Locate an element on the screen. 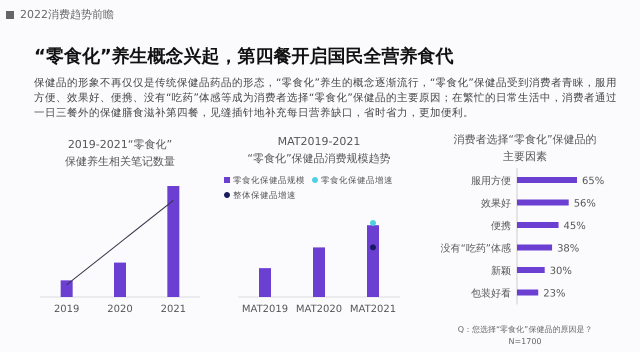 Image resolution: width=640 pixels, height=352 pixels. y-tick-label: 效果好 is located at coordinates (496, 204).